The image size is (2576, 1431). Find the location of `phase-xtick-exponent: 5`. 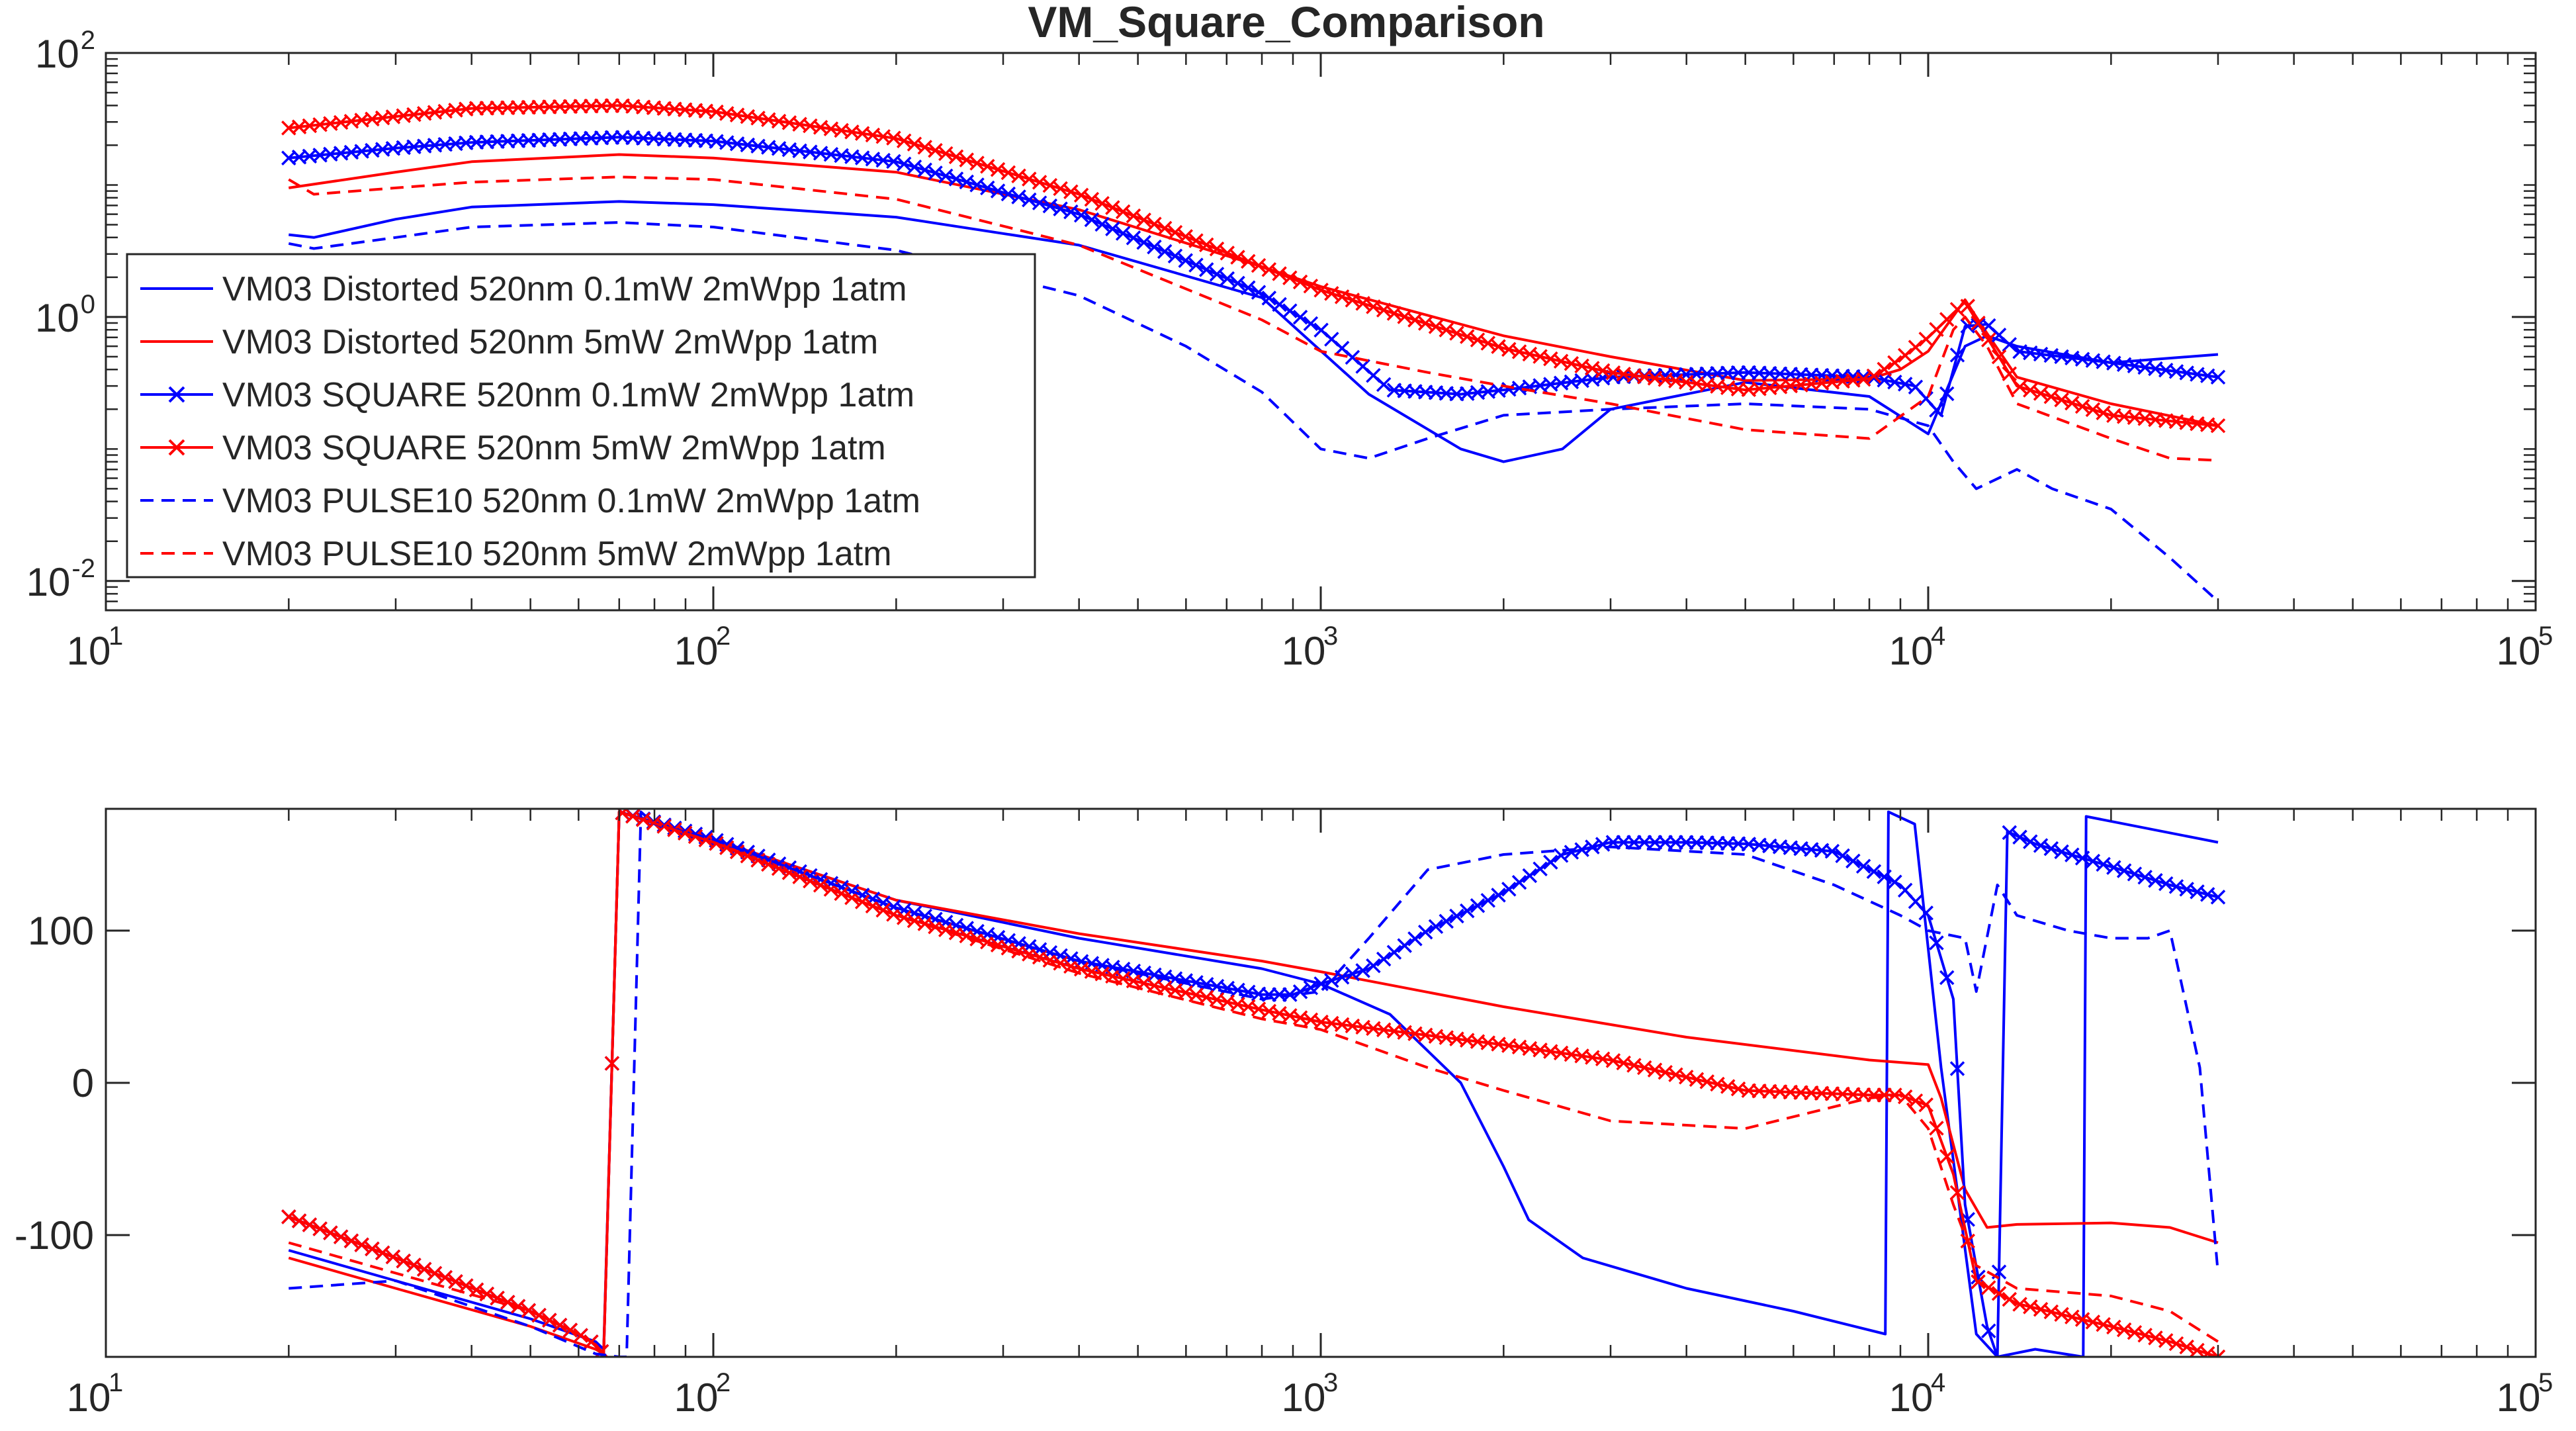

phase-xtick-exponent: 5 is located at coordinates (2545, 1382).